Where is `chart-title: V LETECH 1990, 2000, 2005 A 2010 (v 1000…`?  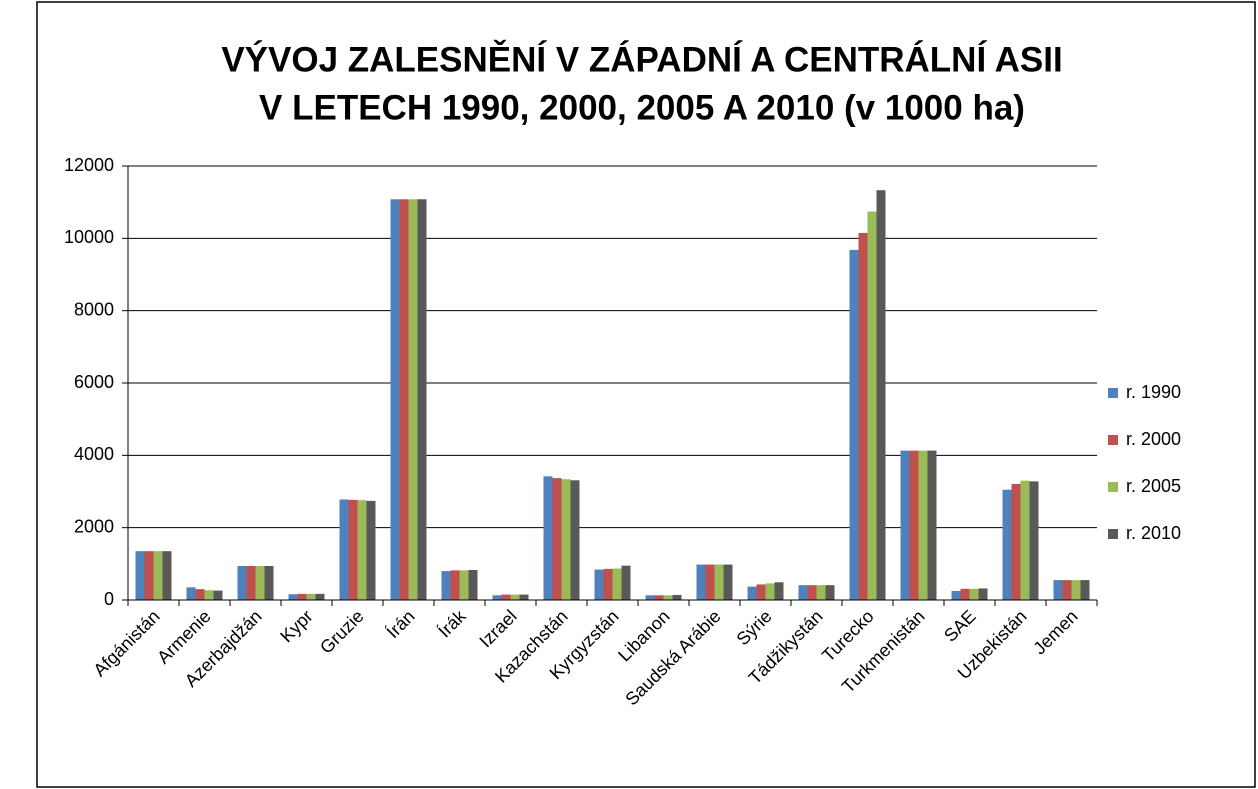 chart-title: V LETECH 1990, 2000, 2005 A 2010 (v 1000… is located at coordinates (642, 107).